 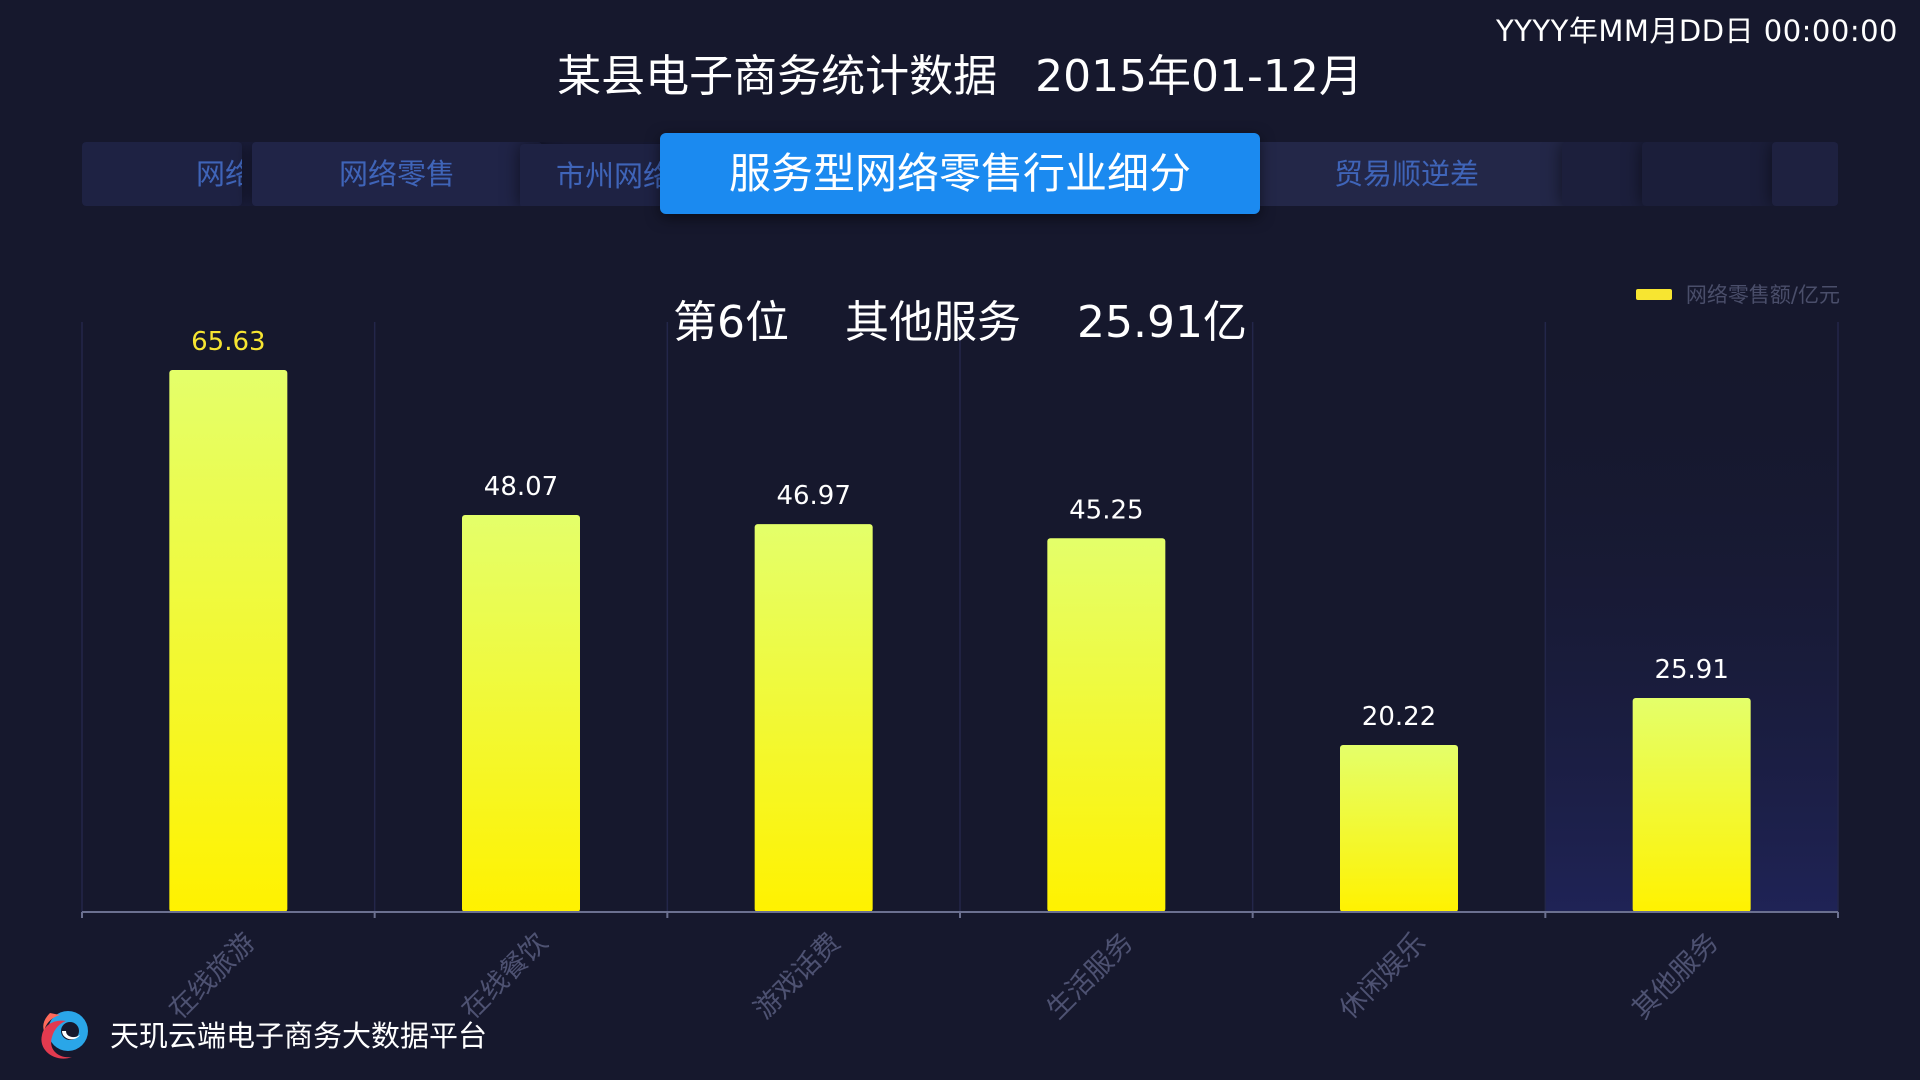 What do you see at coordinates (1653, 294) in the screenshot?
I see `legend-swatch` at bounding box center [1653, 294].